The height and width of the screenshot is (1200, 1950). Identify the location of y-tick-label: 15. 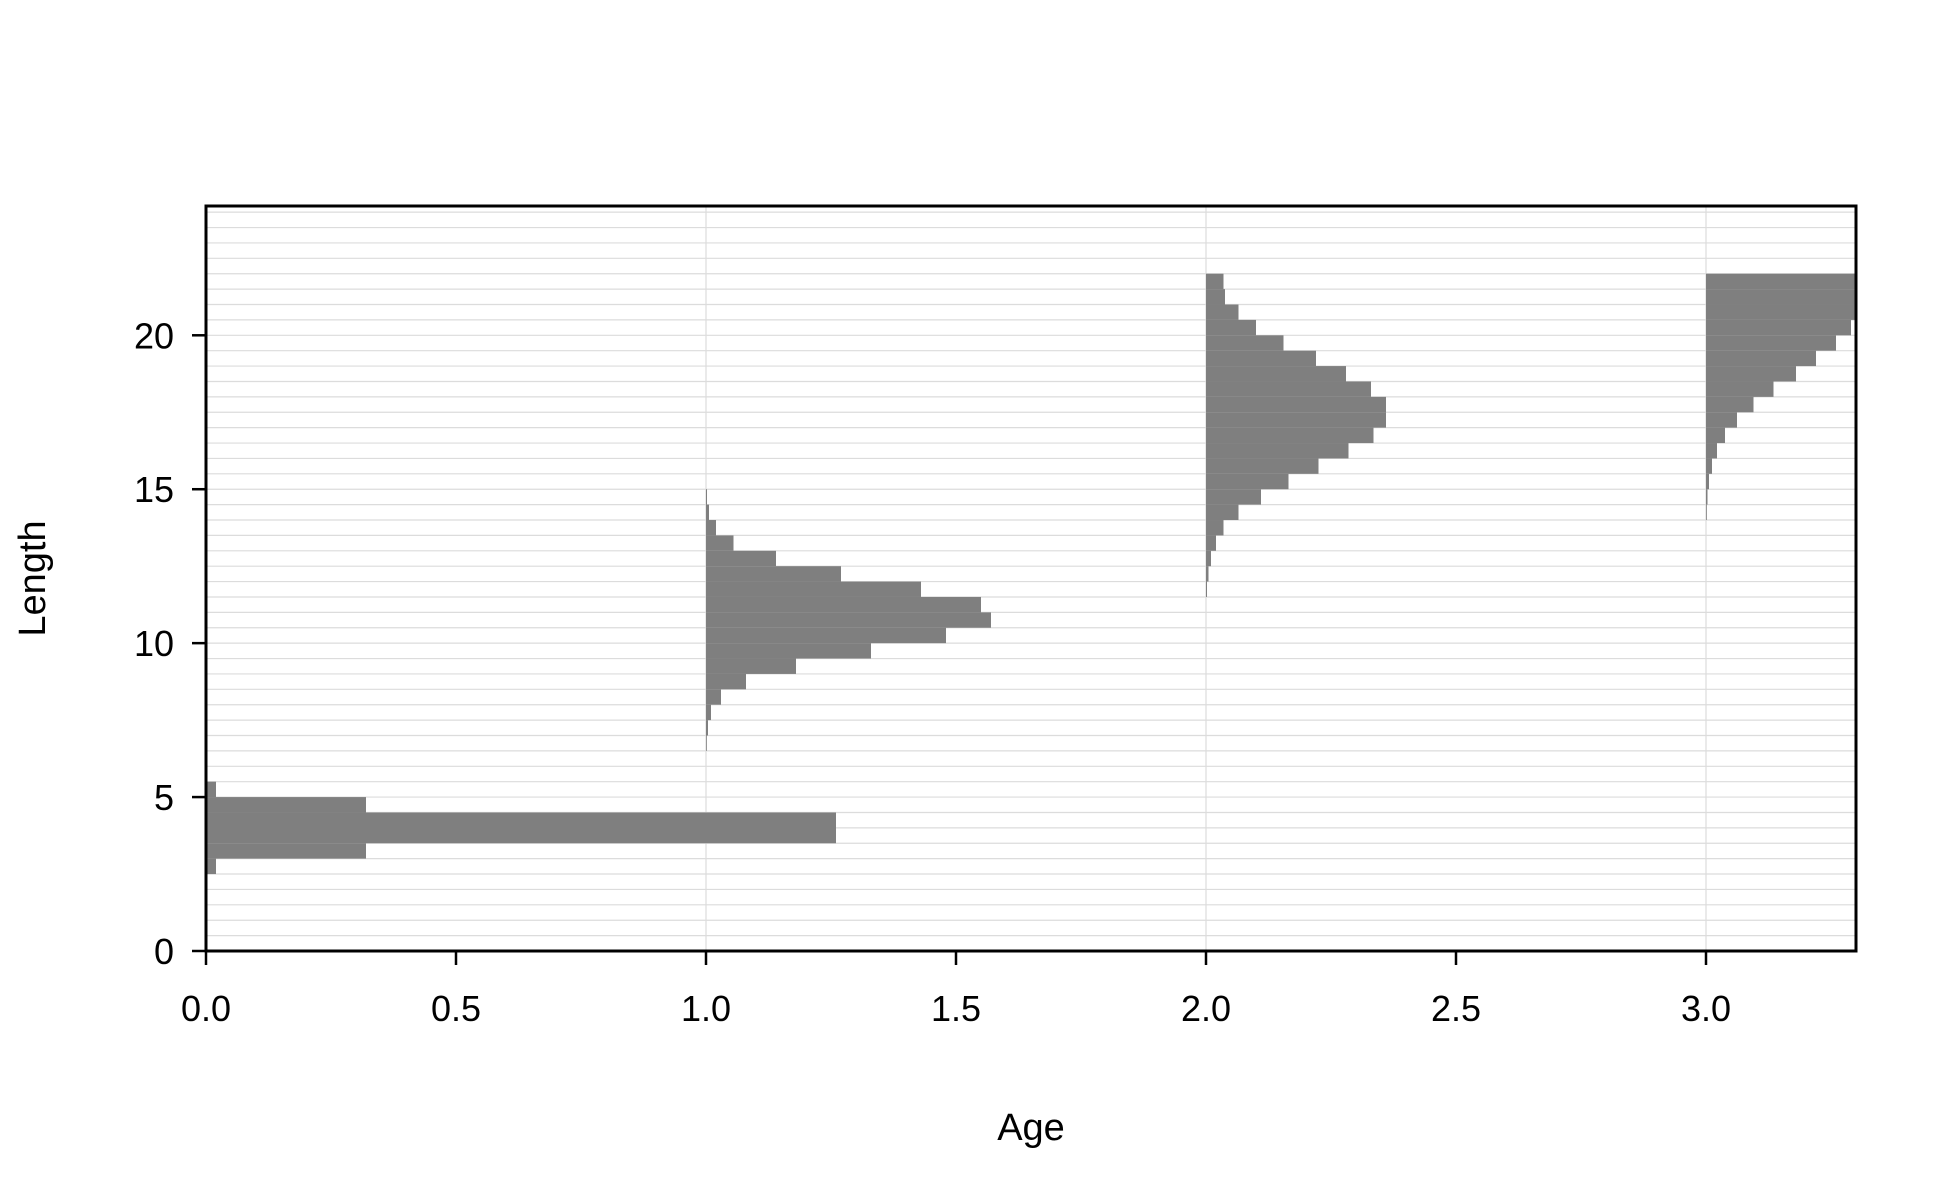
(154, 489).